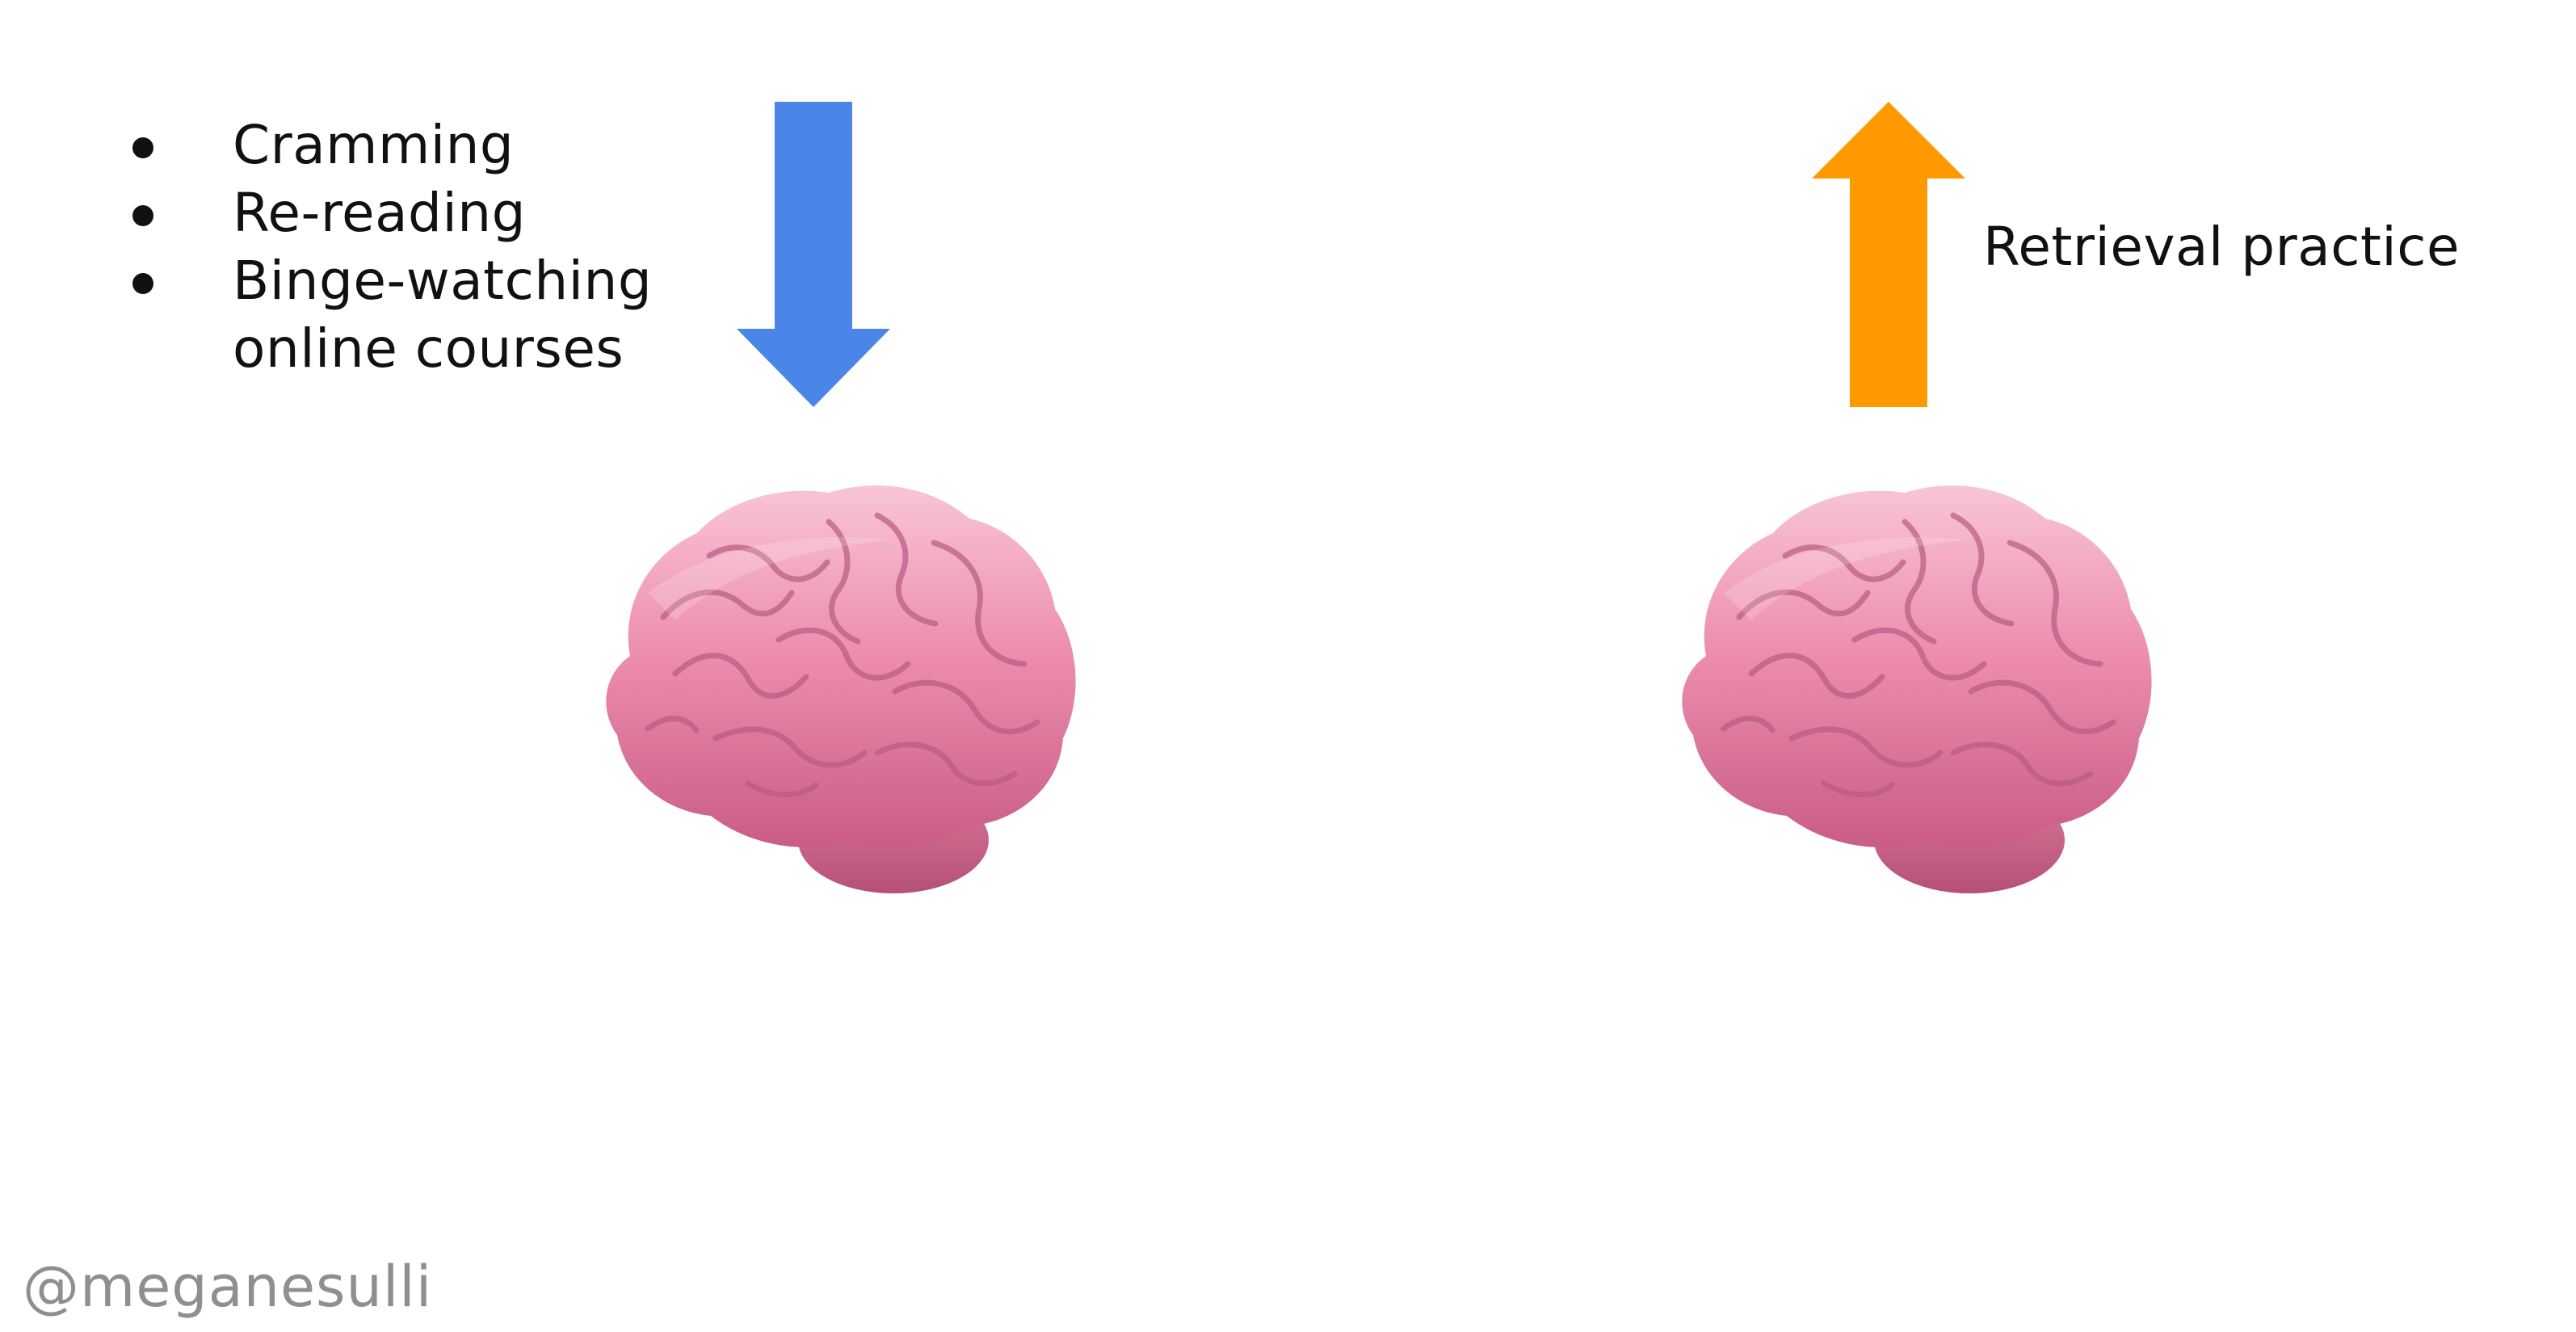  Describe the element at coordinates (442, 281) in the screenshot. I see `bullet-text: Binge-watching` at that location.